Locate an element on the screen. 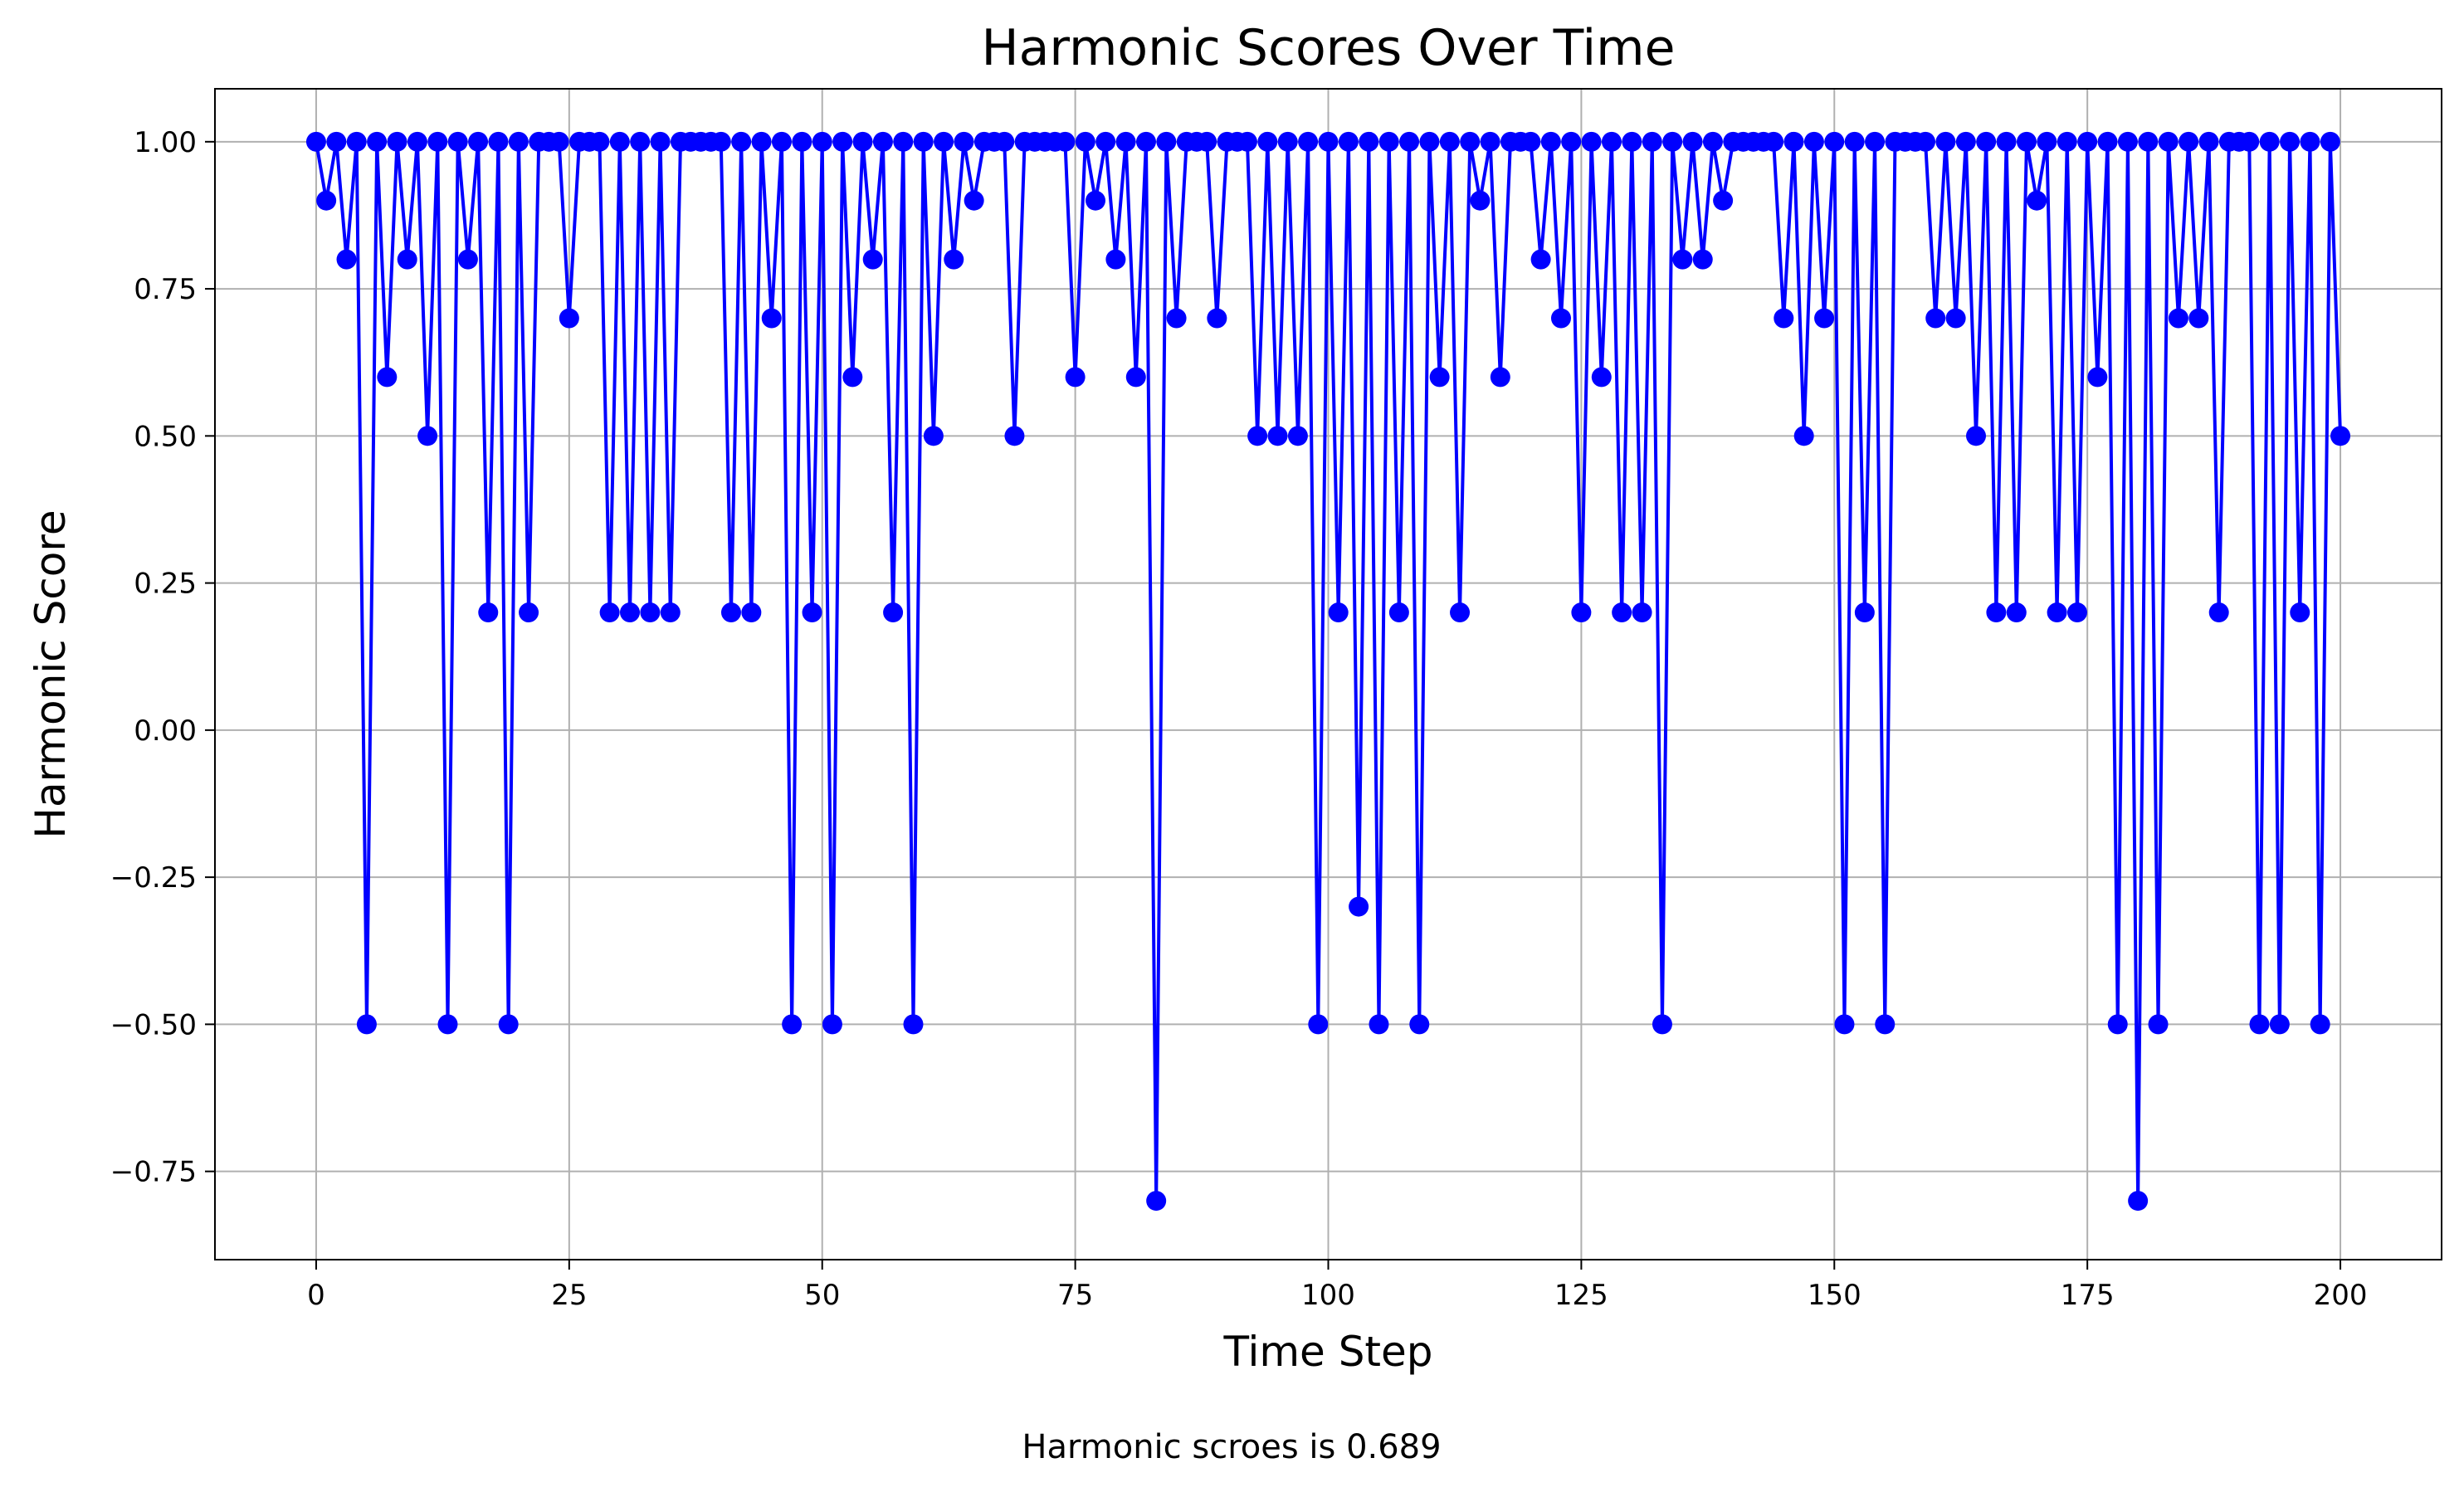 The width and height of the screenshot is (2464, 1492). caption: Harmonic scroes is 0.689 is located at coordinates (1231, 1447).